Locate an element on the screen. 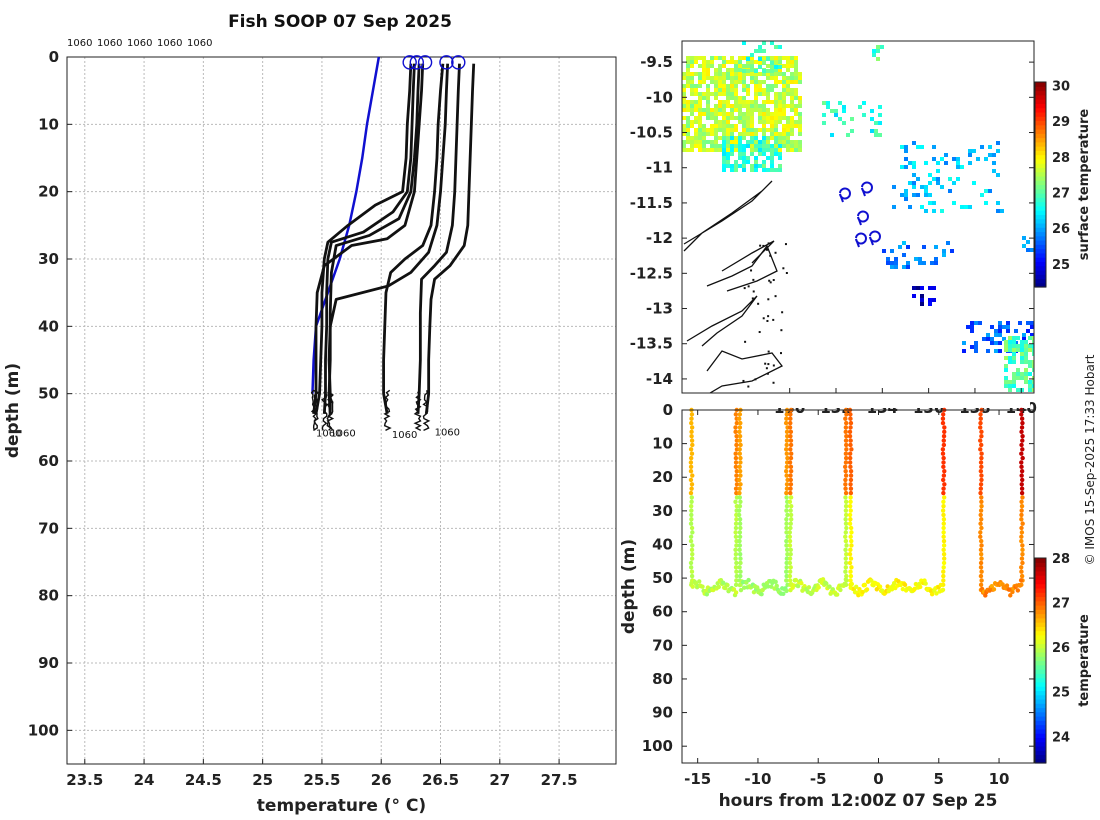 This screenshot has height=820, width=1100. y-axis-label: depth (m) is located at coordinates (13, 410).